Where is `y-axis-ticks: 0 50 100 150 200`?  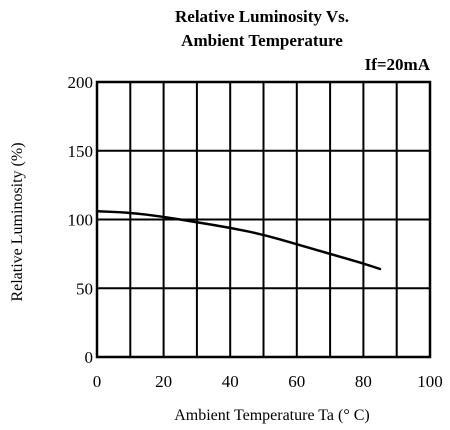 y-axis-ticks: 0 50 100 150 200 is located at coordinates (81, 220).